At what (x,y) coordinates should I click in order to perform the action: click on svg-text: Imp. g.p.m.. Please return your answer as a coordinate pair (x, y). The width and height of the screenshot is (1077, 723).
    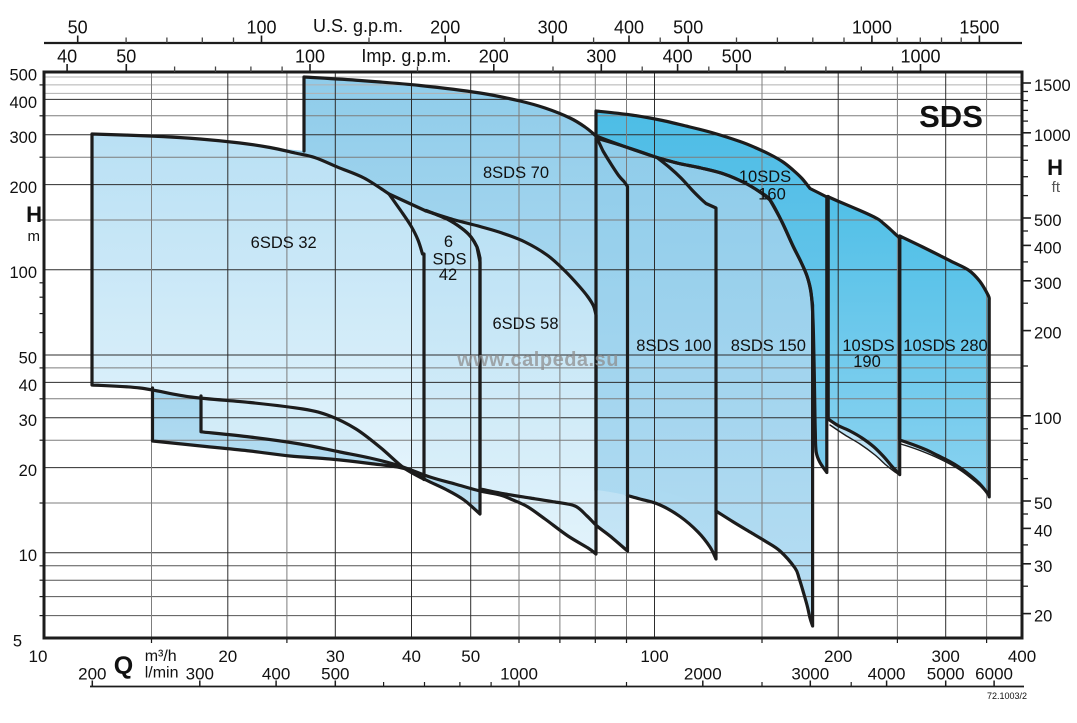
    Looking at the image, I should click on (406, 56).